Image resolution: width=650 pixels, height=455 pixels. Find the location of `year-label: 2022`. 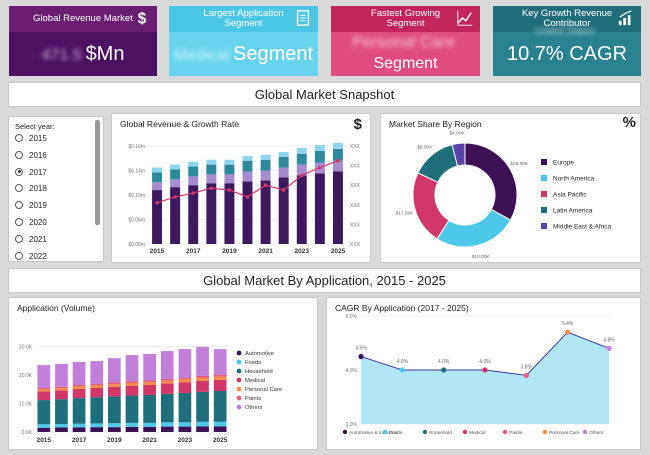

year-label: 2022 is located at coordinates (38, 256).